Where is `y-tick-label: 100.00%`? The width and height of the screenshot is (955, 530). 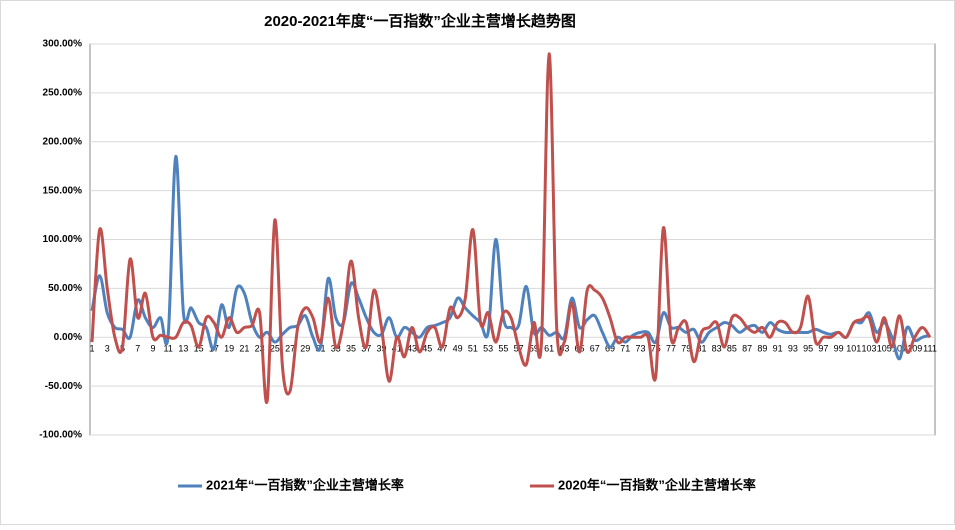
y-tick-label: 100.00% is located at coordinates (63, 239).